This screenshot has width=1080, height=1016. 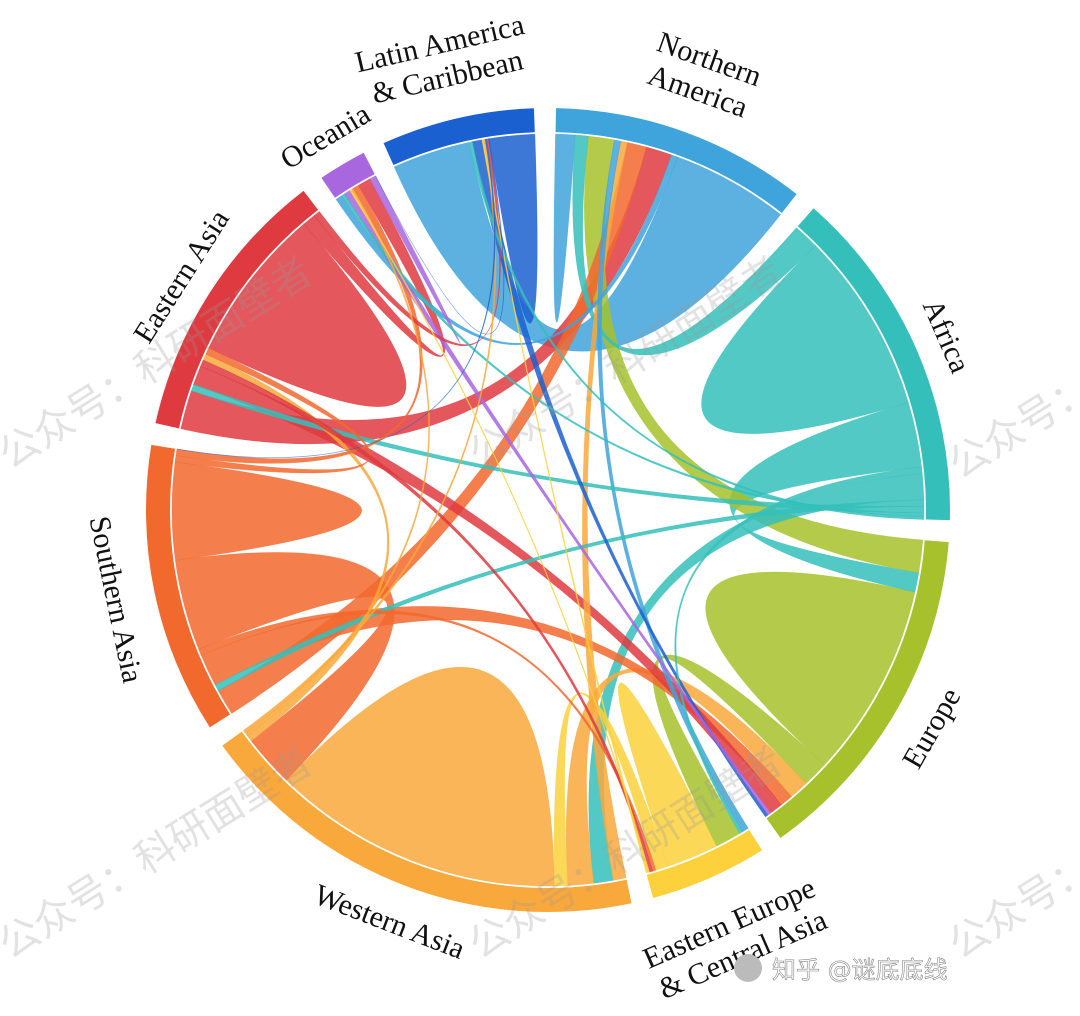 I want to click on watermark: 知乎 @谜底底线, so click(x=860, y=970).